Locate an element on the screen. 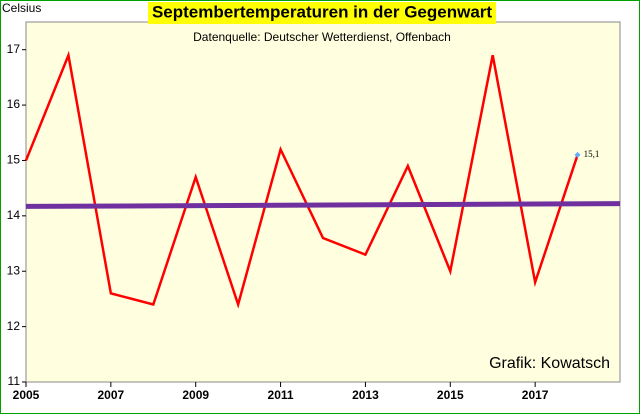  data-label: 15,1 is located at coordinates (592, 154).